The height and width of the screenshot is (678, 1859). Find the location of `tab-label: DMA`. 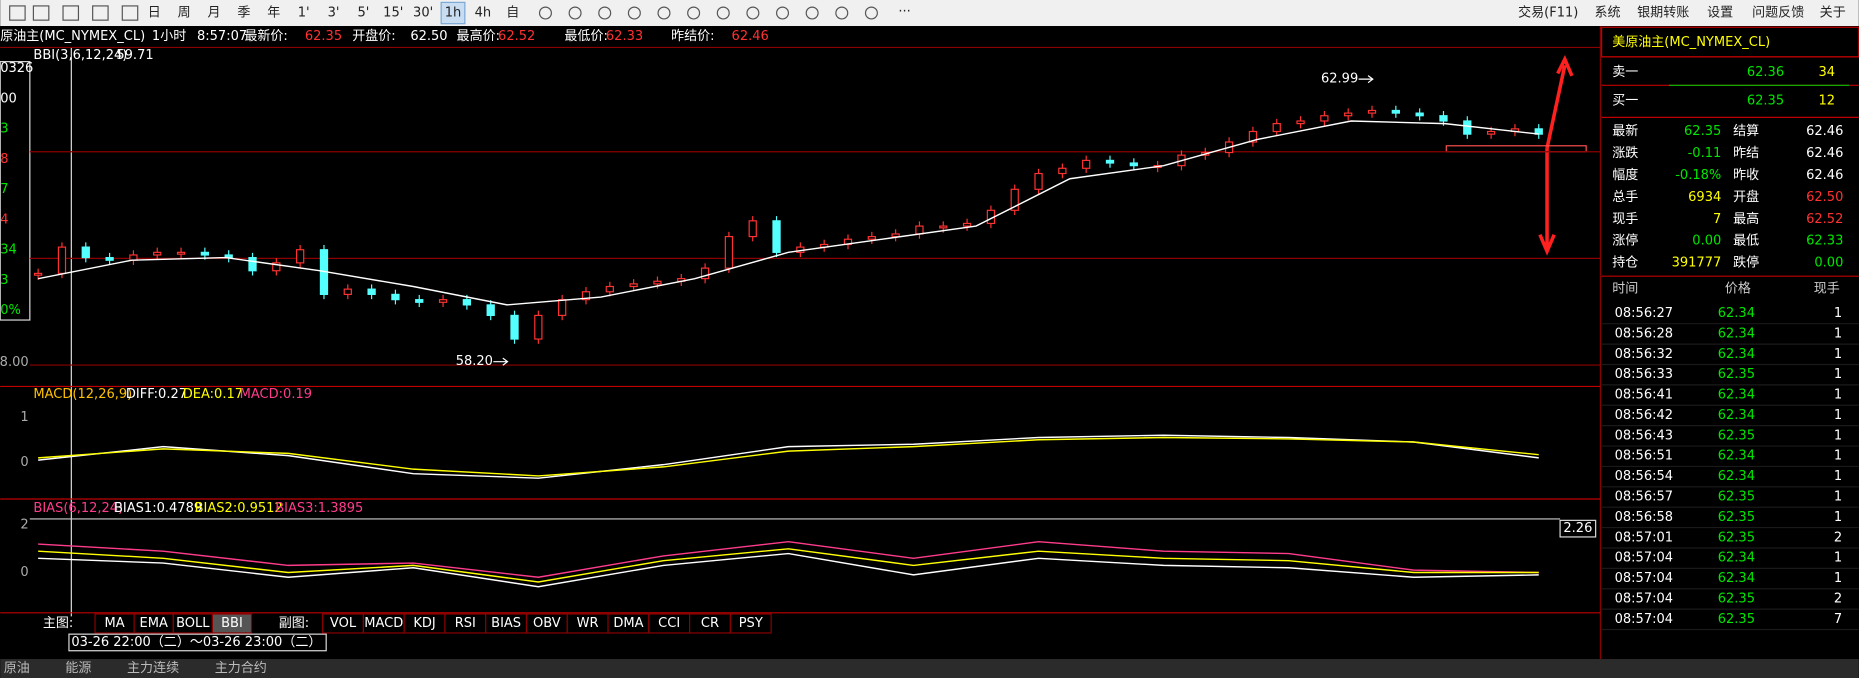

tab-label: DMA is located at coordinates (628, 623).